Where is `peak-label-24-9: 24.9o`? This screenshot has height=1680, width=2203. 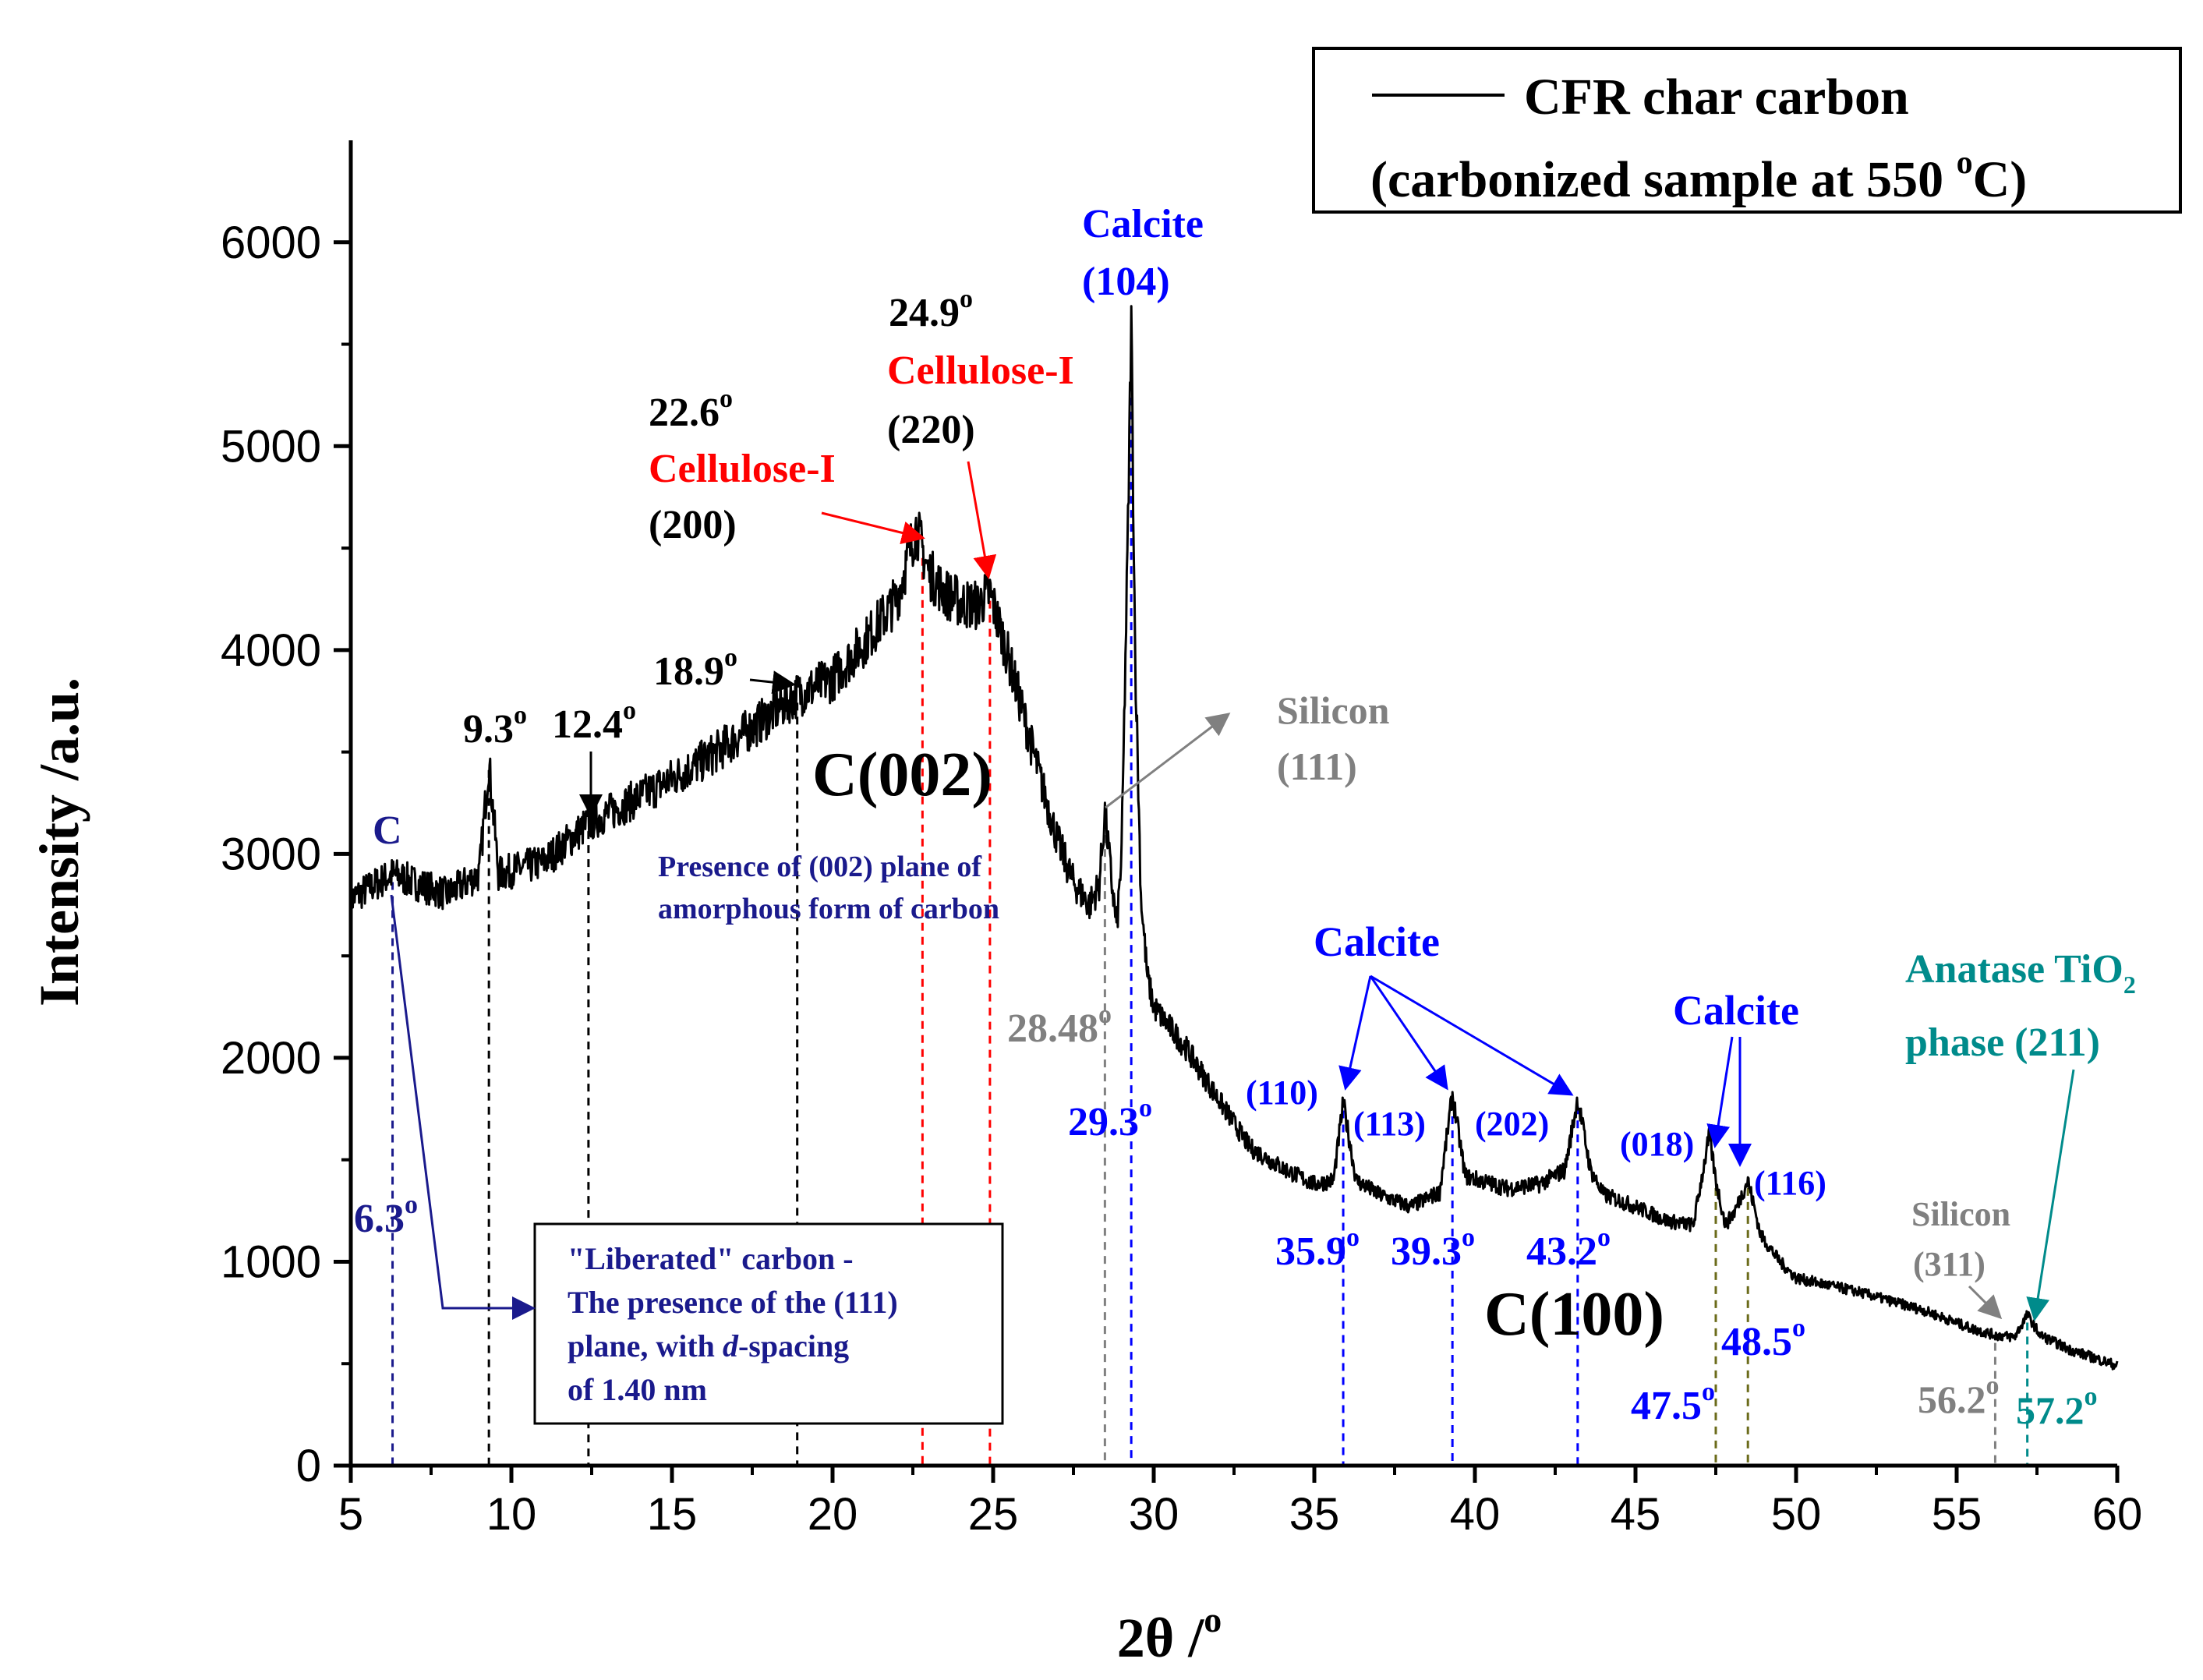
peak-label-24-9: 24.9o is located at coordinates (931, 310).